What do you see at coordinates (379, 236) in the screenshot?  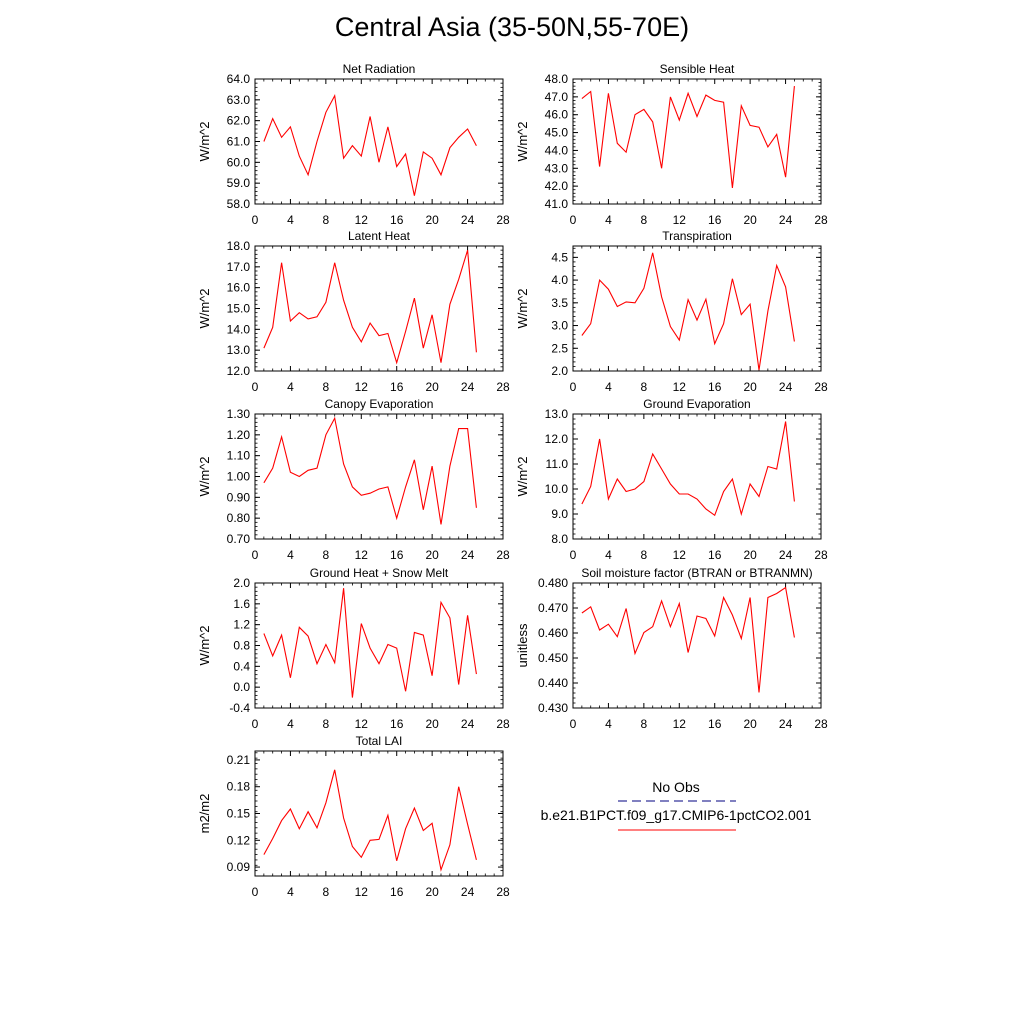 I see `panel-title: Latent Heat` at bounding box center [379, 236].